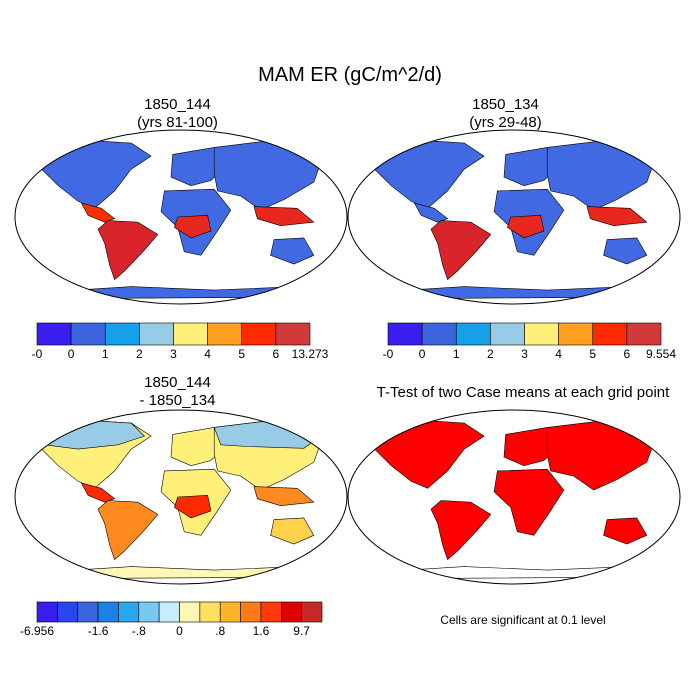  Describe the element at coordinates (37, 631) in the screenshot. I see `colorbar-tick-label: -6.956` at that location.